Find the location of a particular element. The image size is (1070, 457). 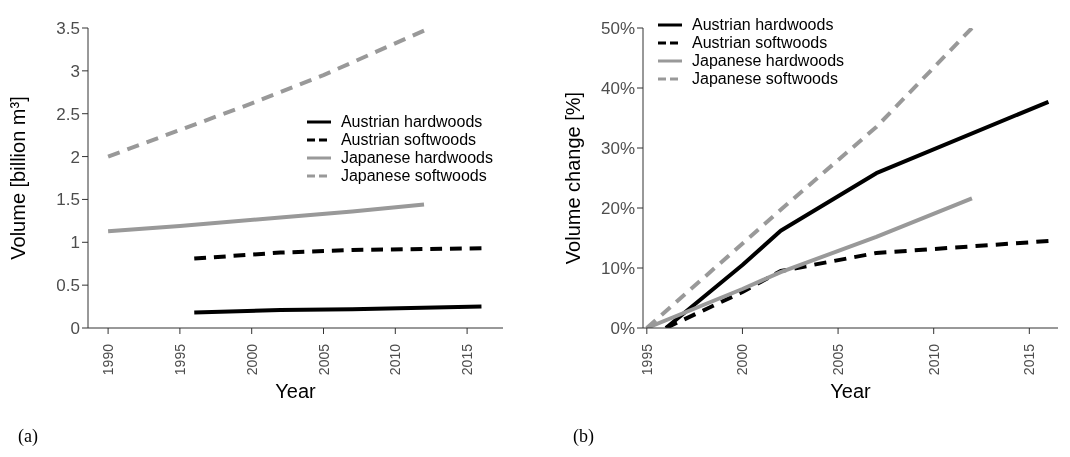

text: (a) is located at coordinates (28, 436).